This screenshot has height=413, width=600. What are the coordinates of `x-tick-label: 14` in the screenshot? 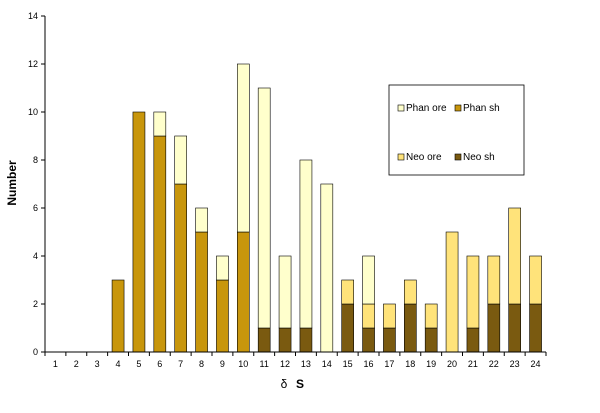 It's located at (327, 364).